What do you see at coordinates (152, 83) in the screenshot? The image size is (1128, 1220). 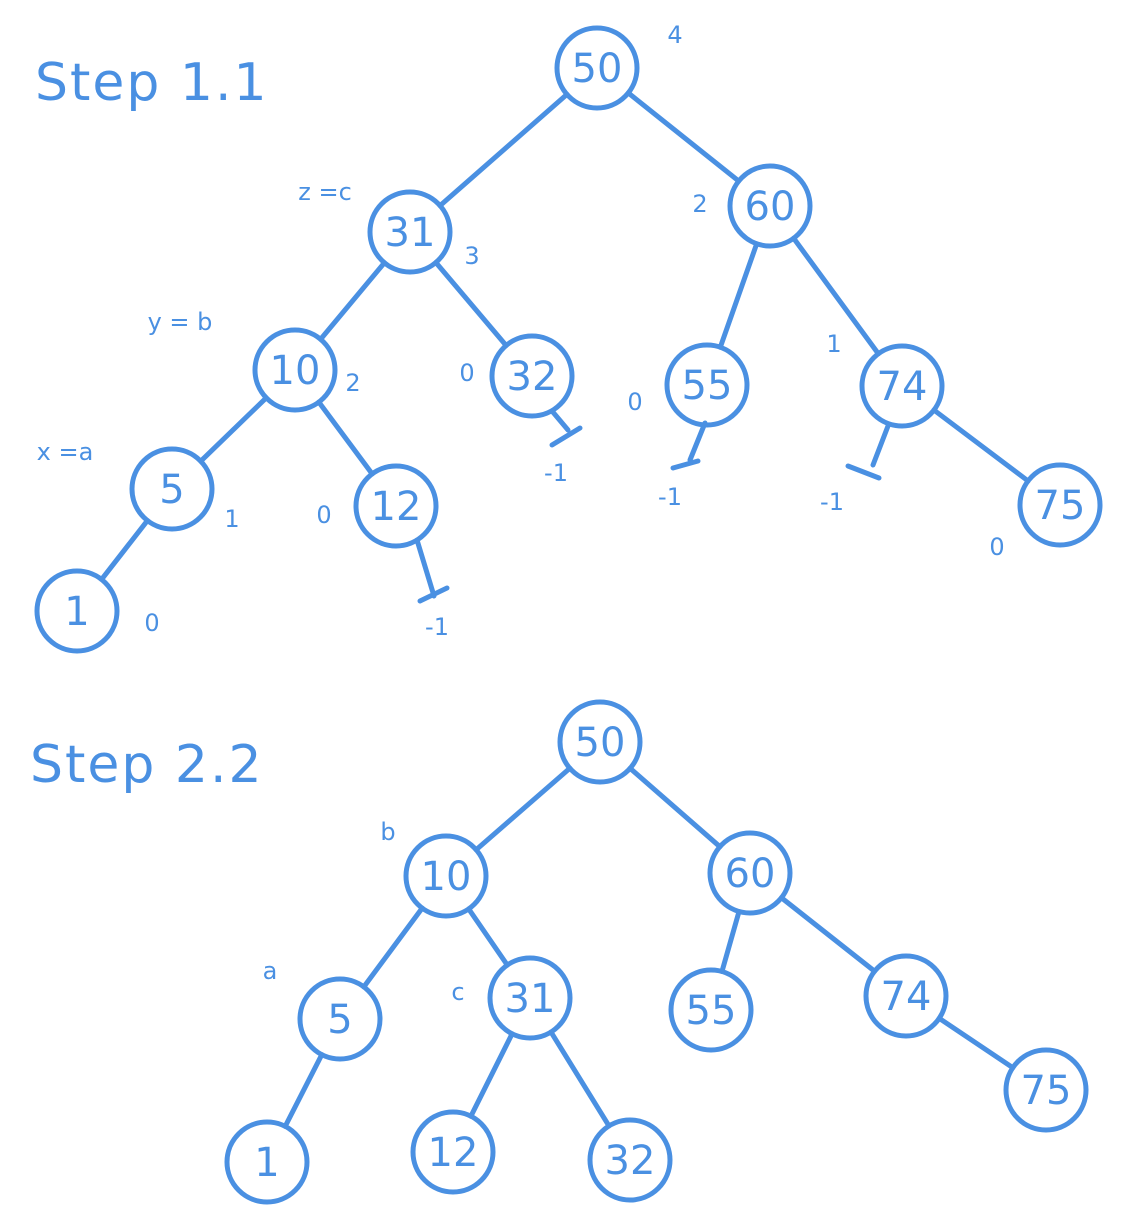 I see `step-1-1-title: Step 1.1` at bounding box center [152, 83].